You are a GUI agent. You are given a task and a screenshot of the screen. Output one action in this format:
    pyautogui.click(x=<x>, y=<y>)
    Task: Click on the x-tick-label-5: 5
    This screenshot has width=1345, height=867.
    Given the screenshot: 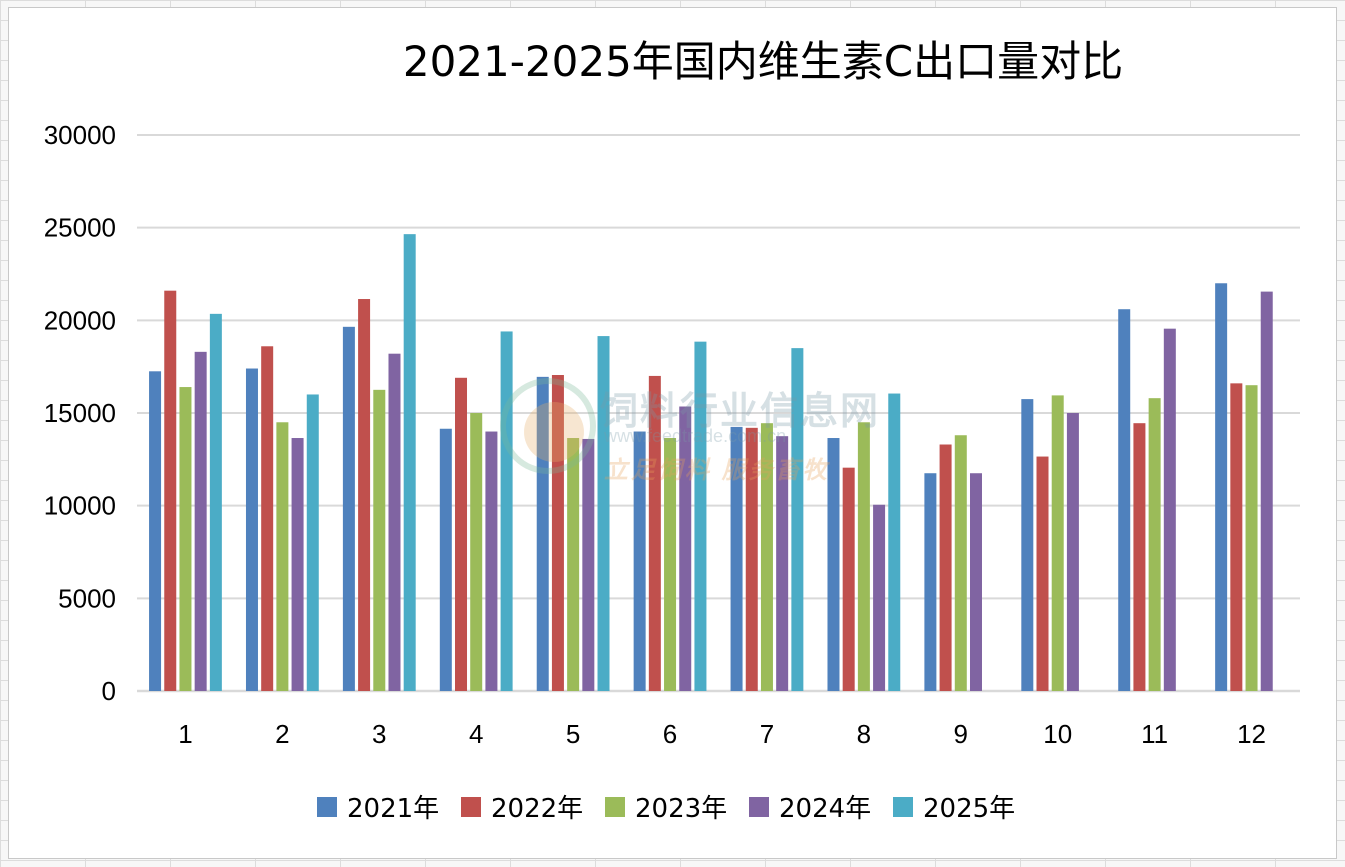 What is the action you would take?
    pyautogui.click(x=573, y=734)
    